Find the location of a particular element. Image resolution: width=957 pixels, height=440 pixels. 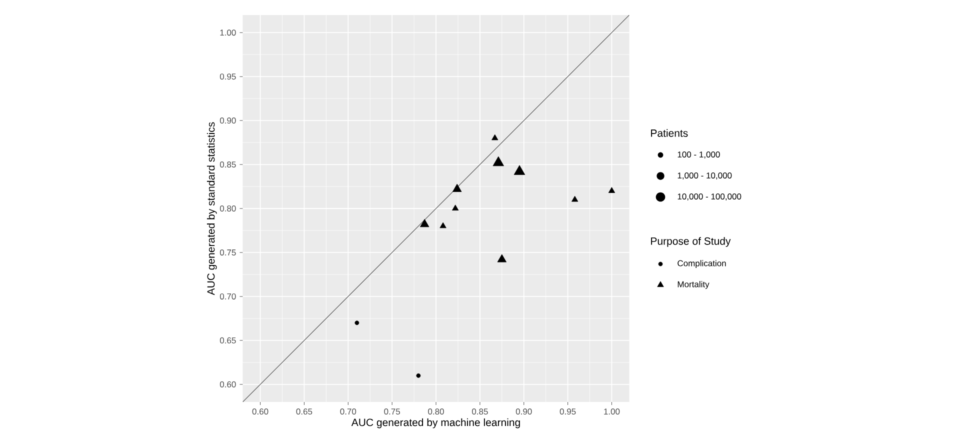

y-tick-label: 0.70 is located at coordinates (228, 296).